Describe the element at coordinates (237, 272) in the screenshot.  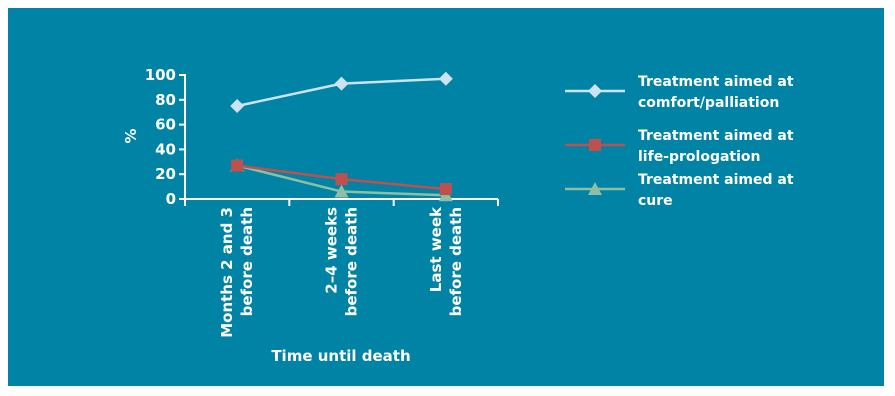
I see `x-tick-label: Months 2 and 3 before death` at that location.